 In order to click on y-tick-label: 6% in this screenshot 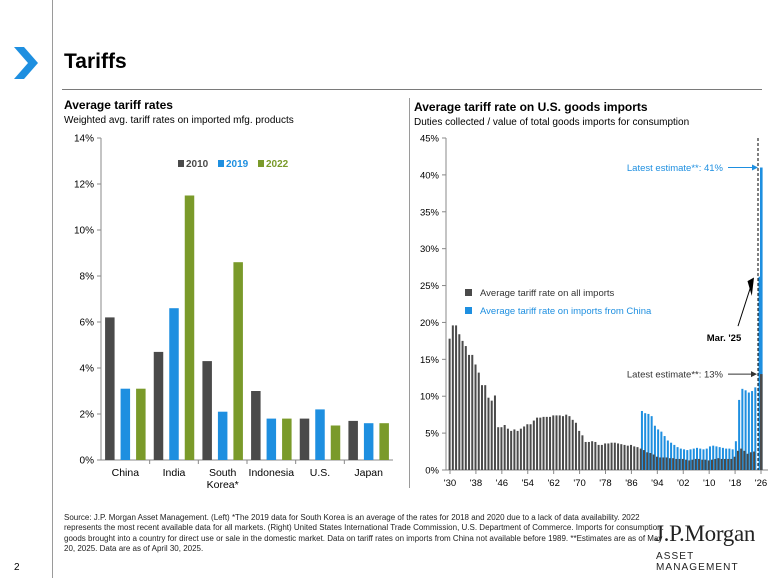, I will do `click(87, 323)`.